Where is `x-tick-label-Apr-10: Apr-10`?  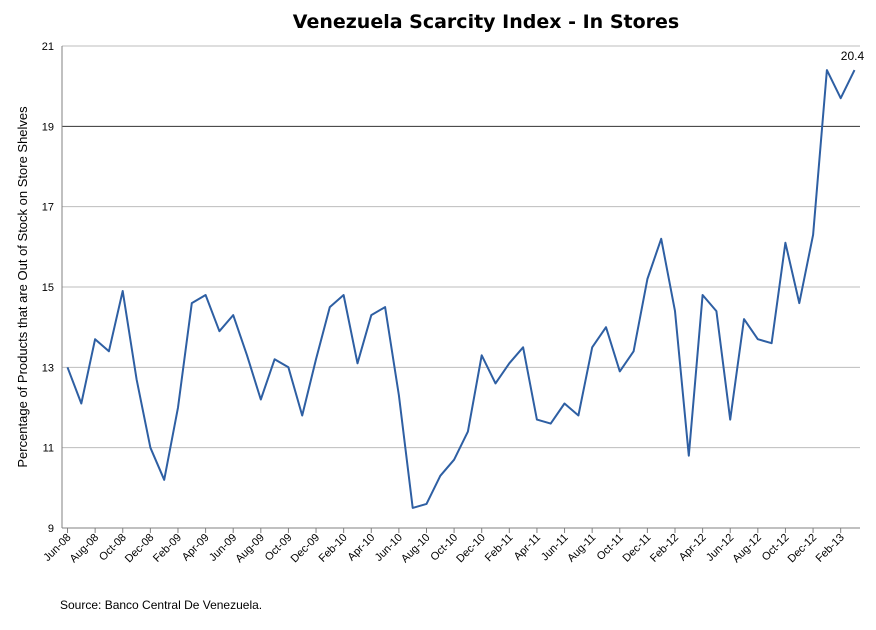 x-tick-label-Apr-10: Apr-10 is located at coordinates (362, 548).